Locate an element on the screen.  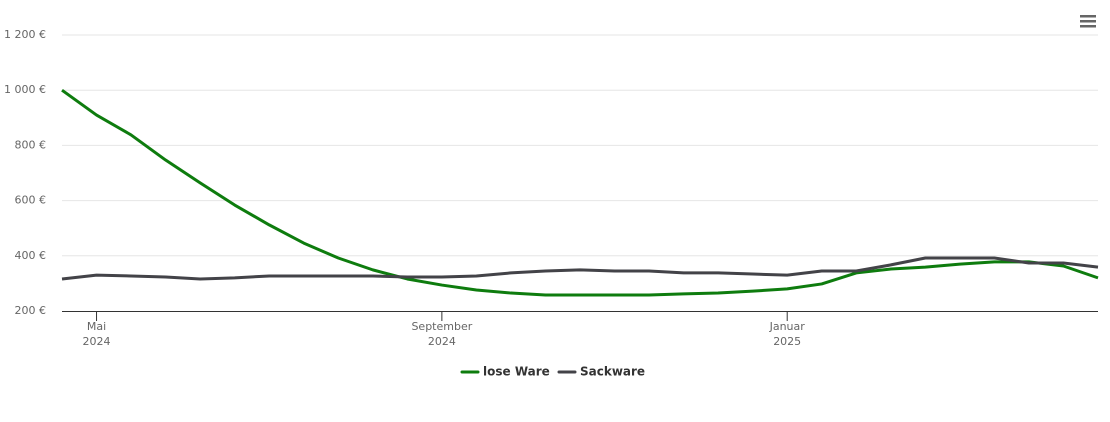
y-tick-label: 1 000 € is located at coordinates (25, 89).